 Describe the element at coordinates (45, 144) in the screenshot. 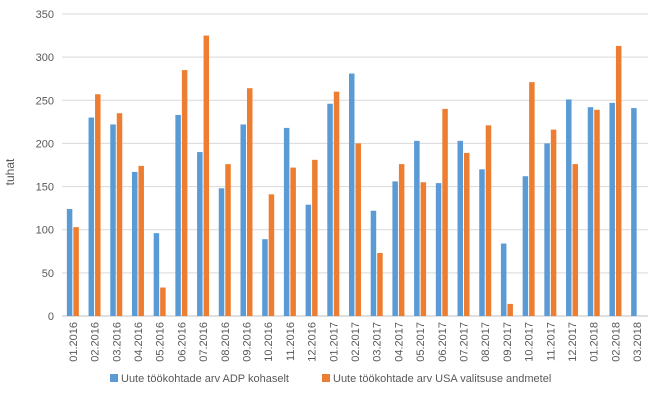

I see `y-tick-label: 200` at that location.